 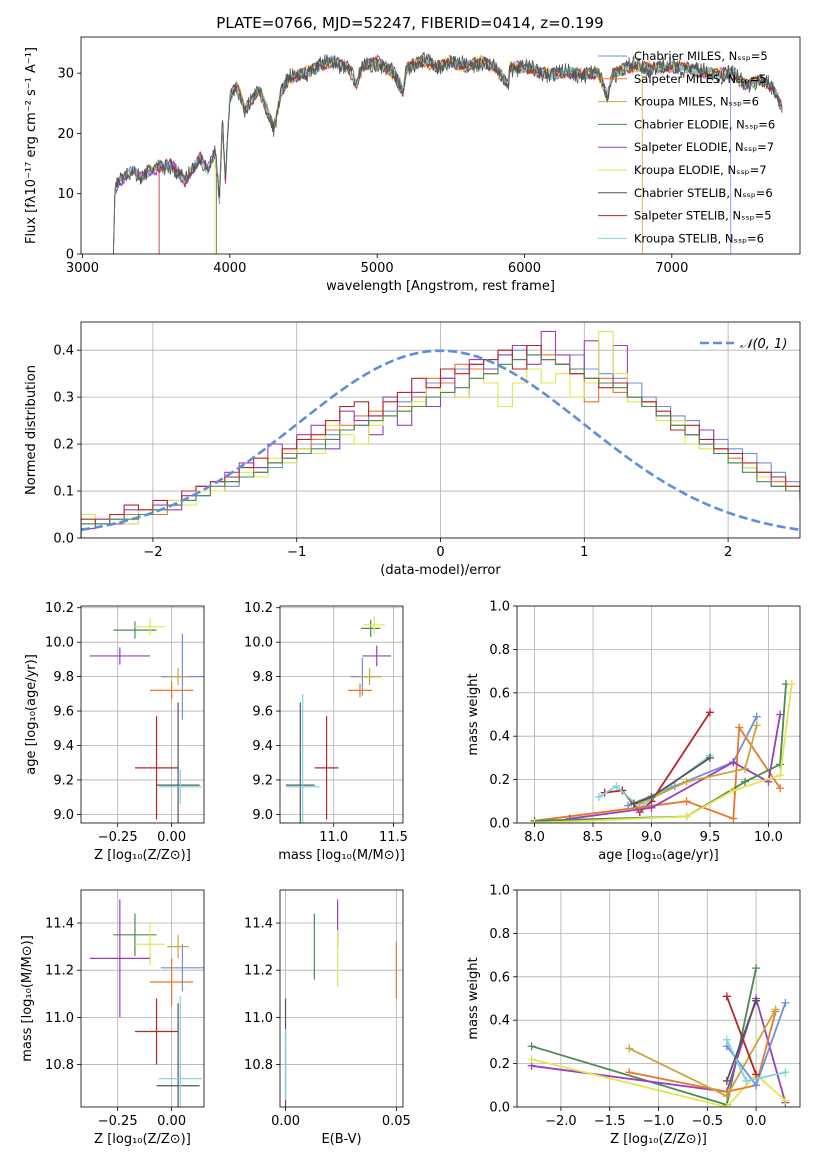 What do you see at coordinates (658, 1139) in the screenshot?
I see `weight-vs-z-xlabel: Z [log₁₀(Z/Z⊙)]` at bounding box center [658, 1139].